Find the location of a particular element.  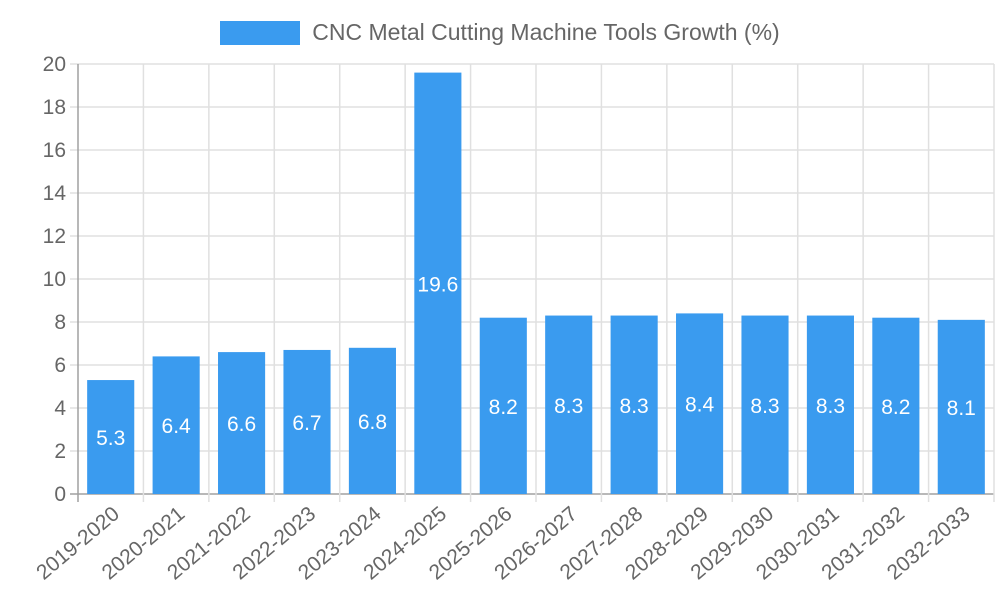

bar-value-label: 5.3 is located at coordinates (110, 438).